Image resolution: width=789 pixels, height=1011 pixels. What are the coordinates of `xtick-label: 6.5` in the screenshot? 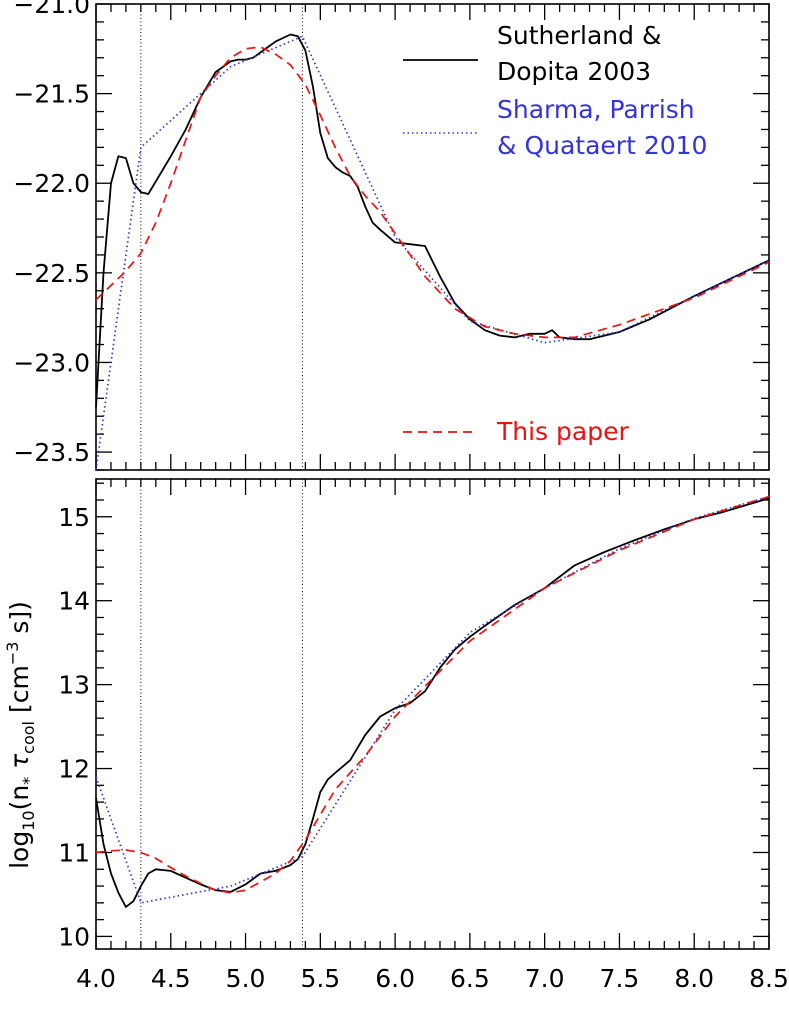 It's located at (470, 978).